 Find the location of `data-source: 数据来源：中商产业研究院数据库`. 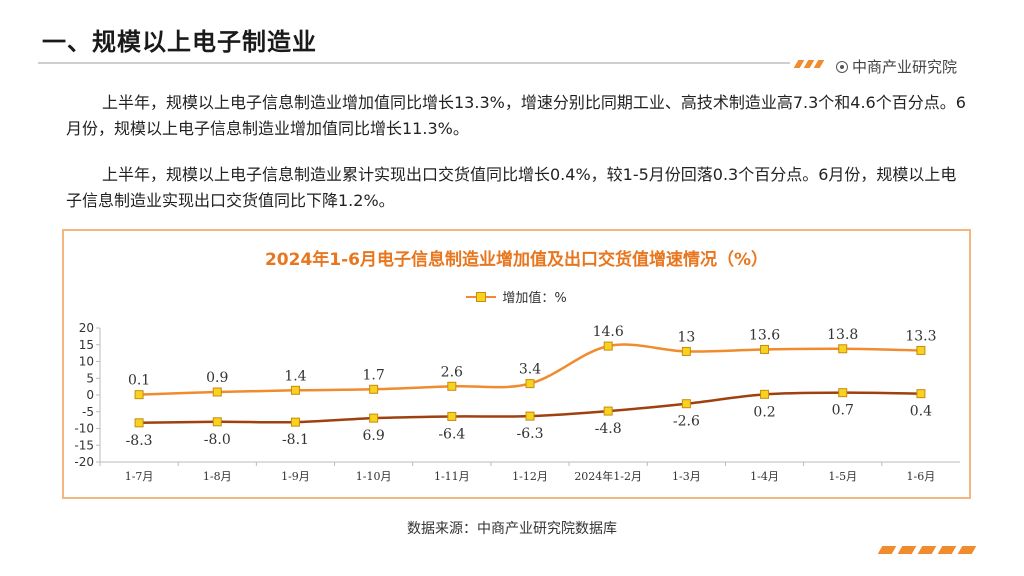

data-source: 数据来源：中商产业研究院数据库 is located at coordinates (512, 529).